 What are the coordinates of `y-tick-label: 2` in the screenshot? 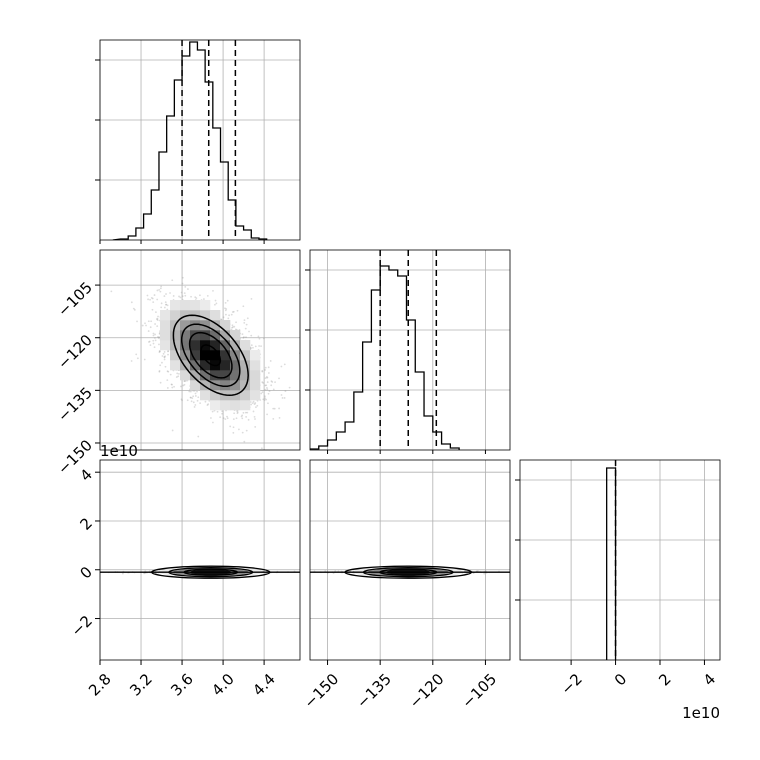 It's located at (86, 523).